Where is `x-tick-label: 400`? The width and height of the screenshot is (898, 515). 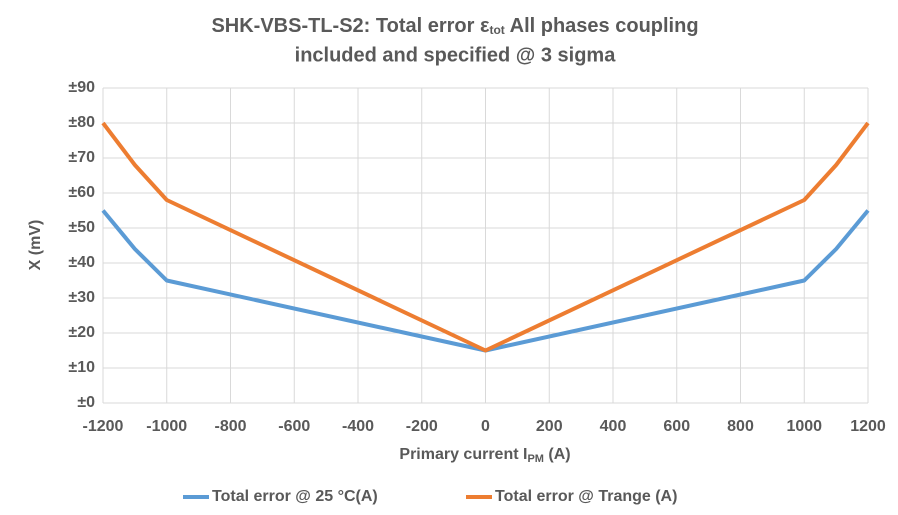
x-tick-label: 400 is located at coordinates (613, 426).